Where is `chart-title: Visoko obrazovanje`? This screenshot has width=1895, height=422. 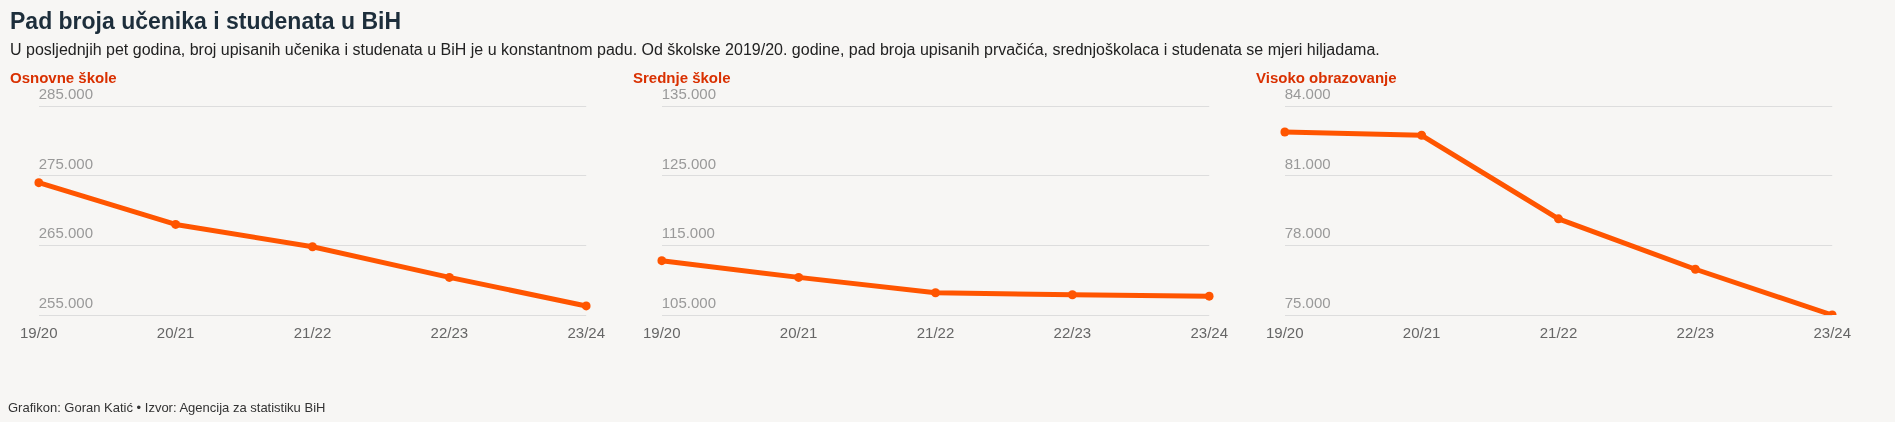 chart-title: Visoko obrazovanje is located at coordinates (1327, 77).